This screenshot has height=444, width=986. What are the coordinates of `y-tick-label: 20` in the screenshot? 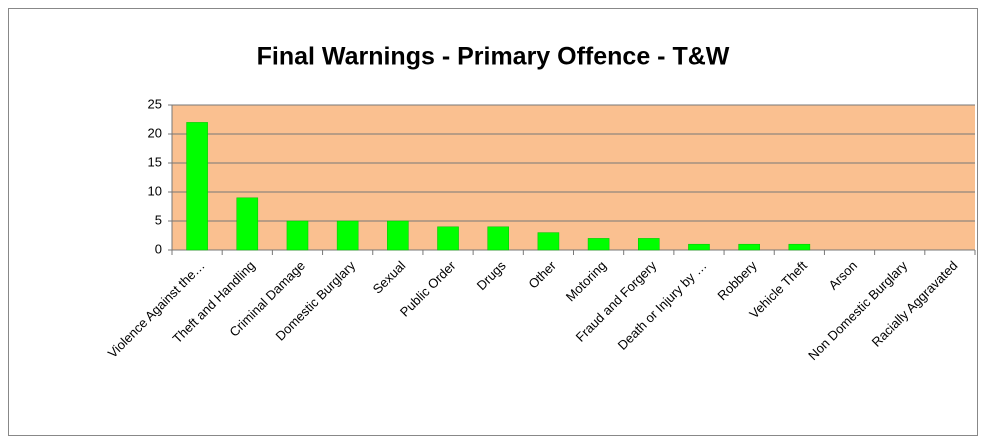 It's located at (155, 132).